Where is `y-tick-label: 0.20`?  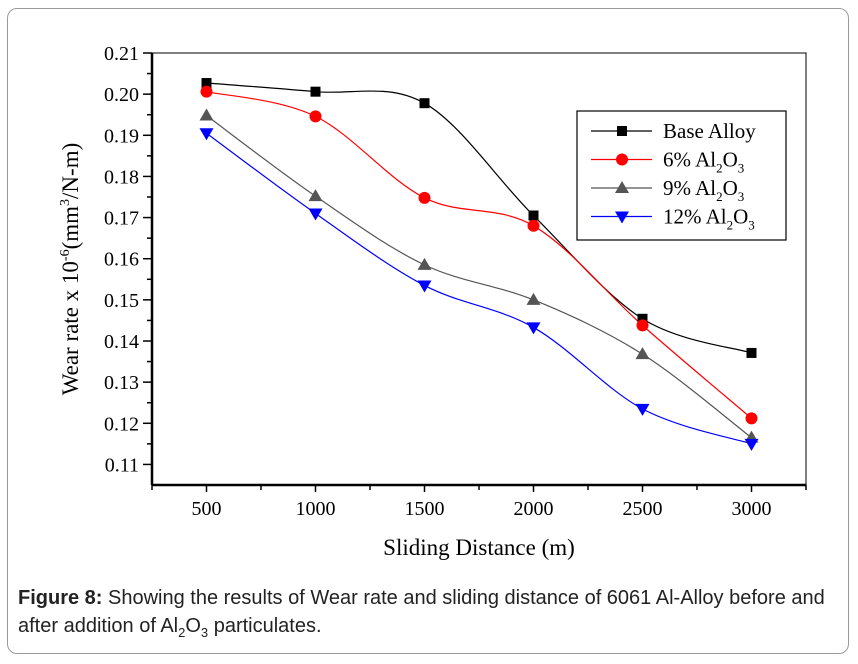
y-tick-label: 0.20 is located at coordinates (121, 95).